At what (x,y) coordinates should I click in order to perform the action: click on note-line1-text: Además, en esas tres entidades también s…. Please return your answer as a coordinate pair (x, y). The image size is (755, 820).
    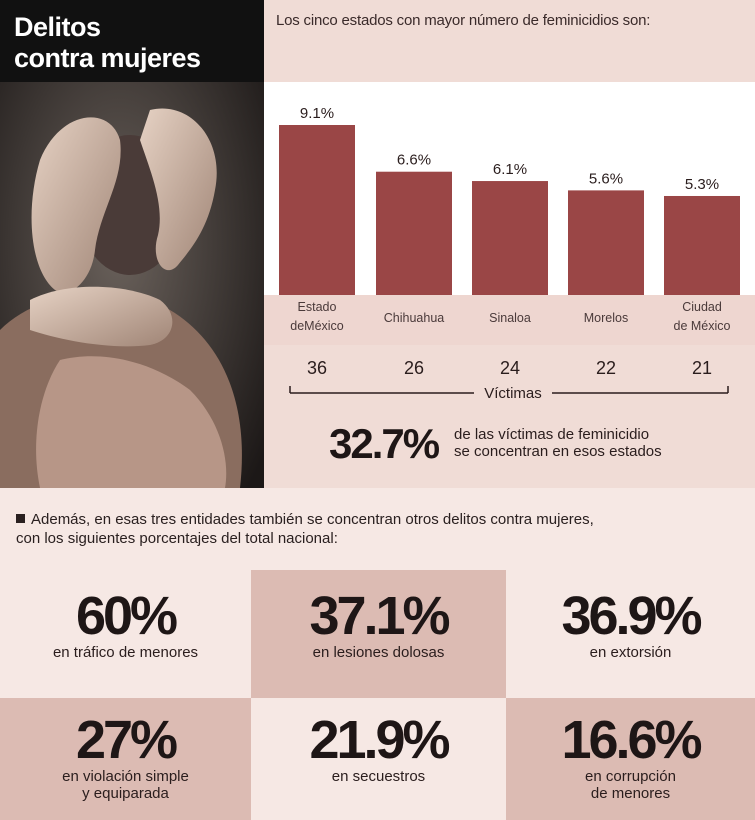
    Looking at the image, I should click on (312, 519).